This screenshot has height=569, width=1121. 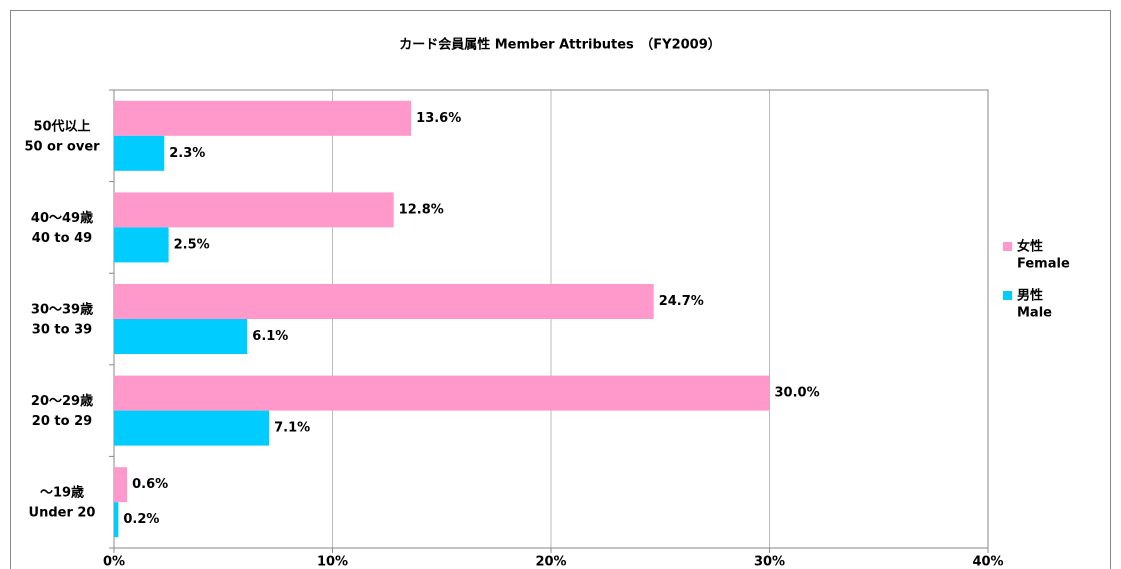 I want to click on value-label: 24.7%, so click(x=681, y=301).